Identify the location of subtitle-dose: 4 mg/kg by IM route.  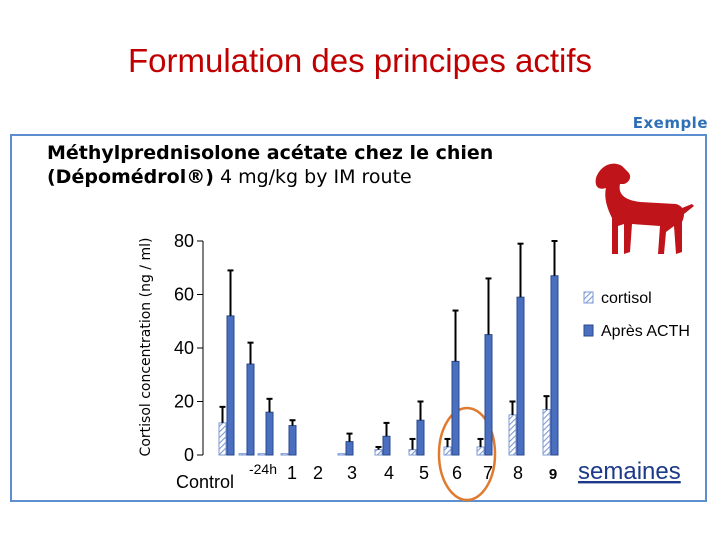
(312, 177).